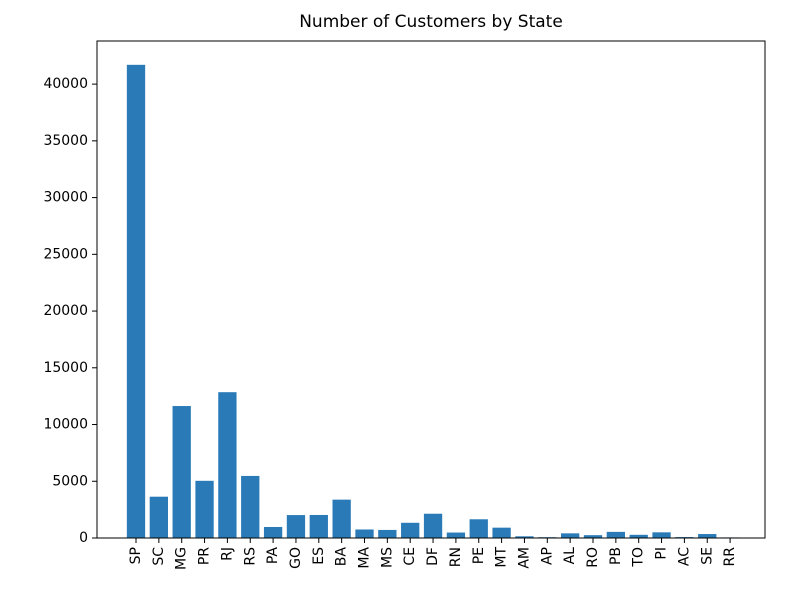 The image size is (800, 609). What do you see at coordinates (501, 532) in the screenshot?
I see `bar-mt` at bounding box center [501, 532].